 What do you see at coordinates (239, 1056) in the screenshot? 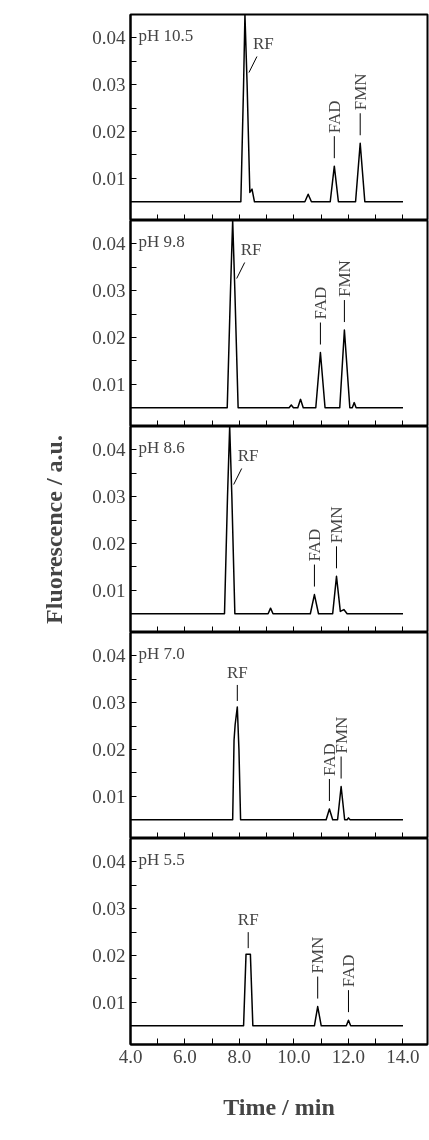
I see `x-tick-label: 8.0` at bounding box center [239, 1056].